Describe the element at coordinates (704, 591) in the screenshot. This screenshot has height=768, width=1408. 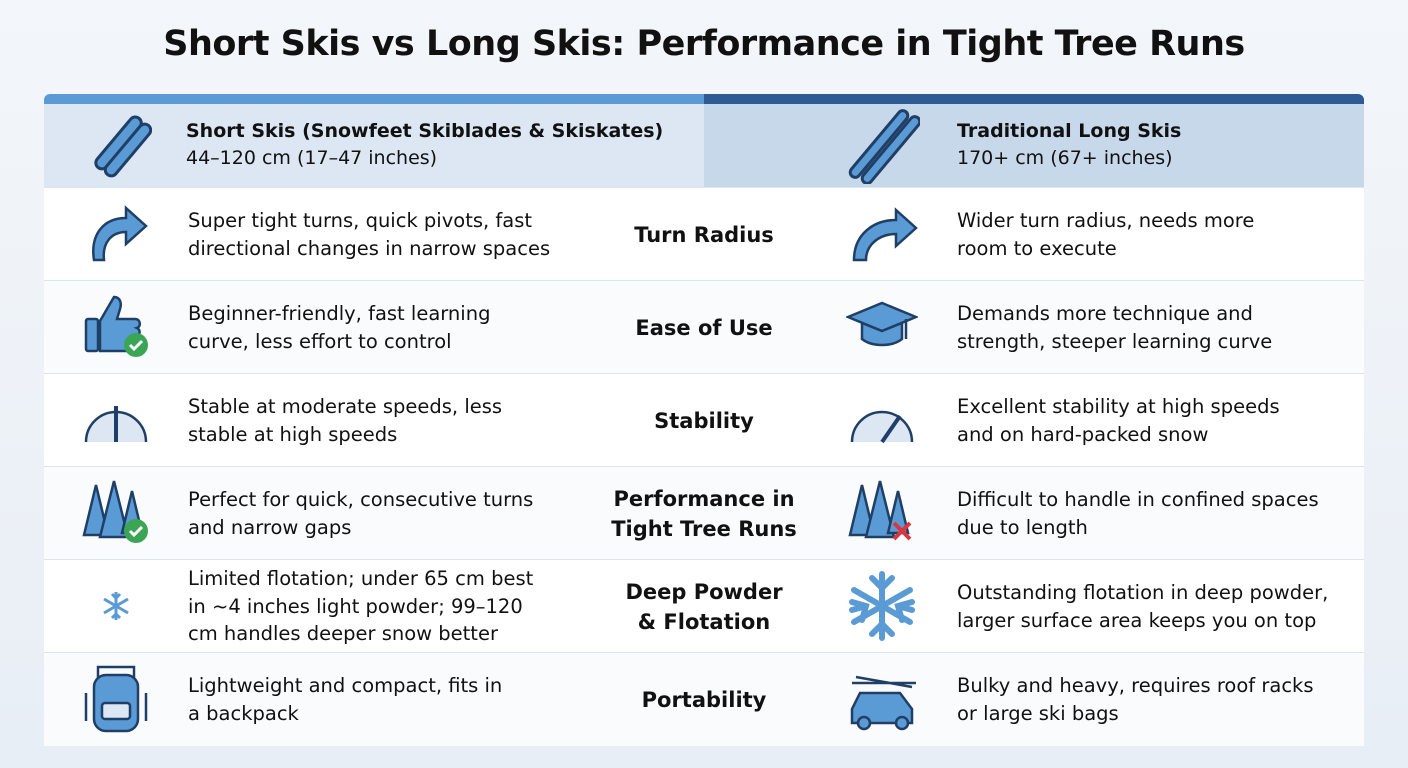
I see `criterion: Deep Powder` at that location.